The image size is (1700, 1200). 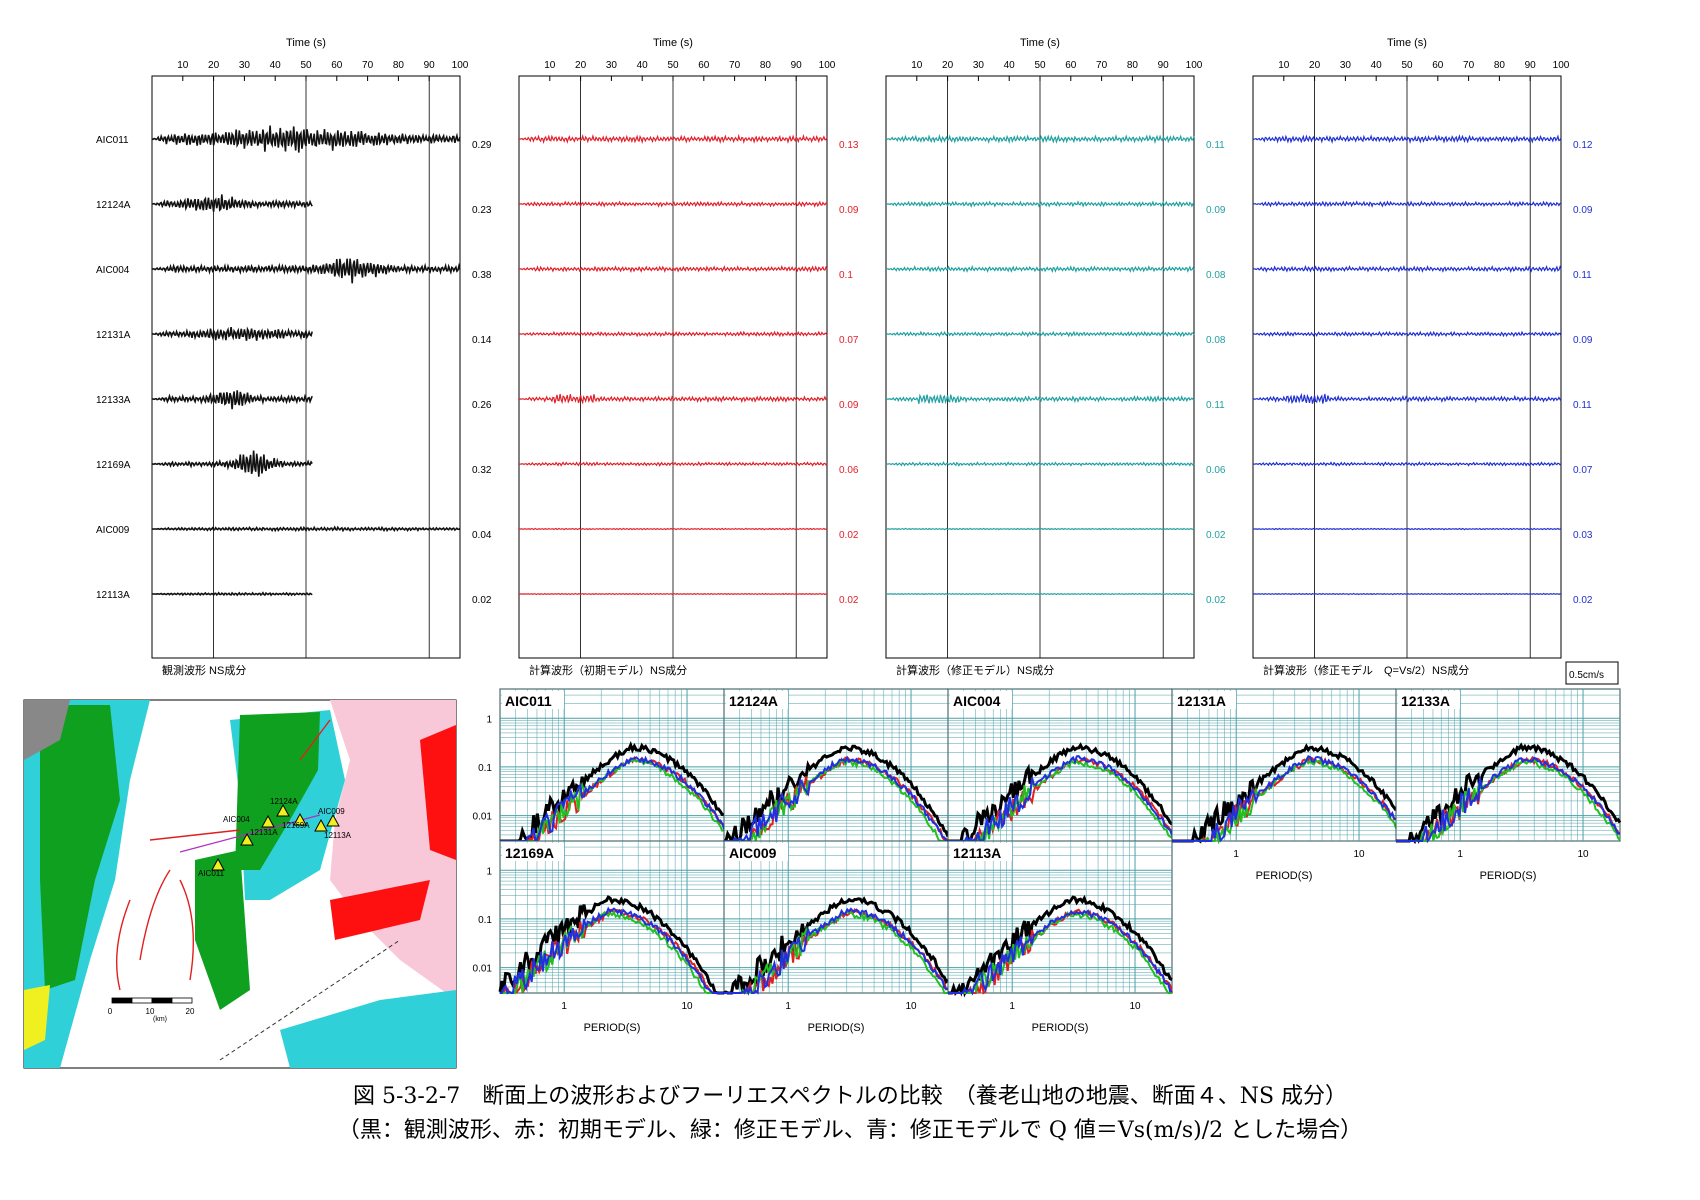 What do you see at coordinates (599, 766) in the screenshot?
I see `spectrum-cell-AIC011: AIC011 1 0.1 0.01` at bounding box center [599, 766].